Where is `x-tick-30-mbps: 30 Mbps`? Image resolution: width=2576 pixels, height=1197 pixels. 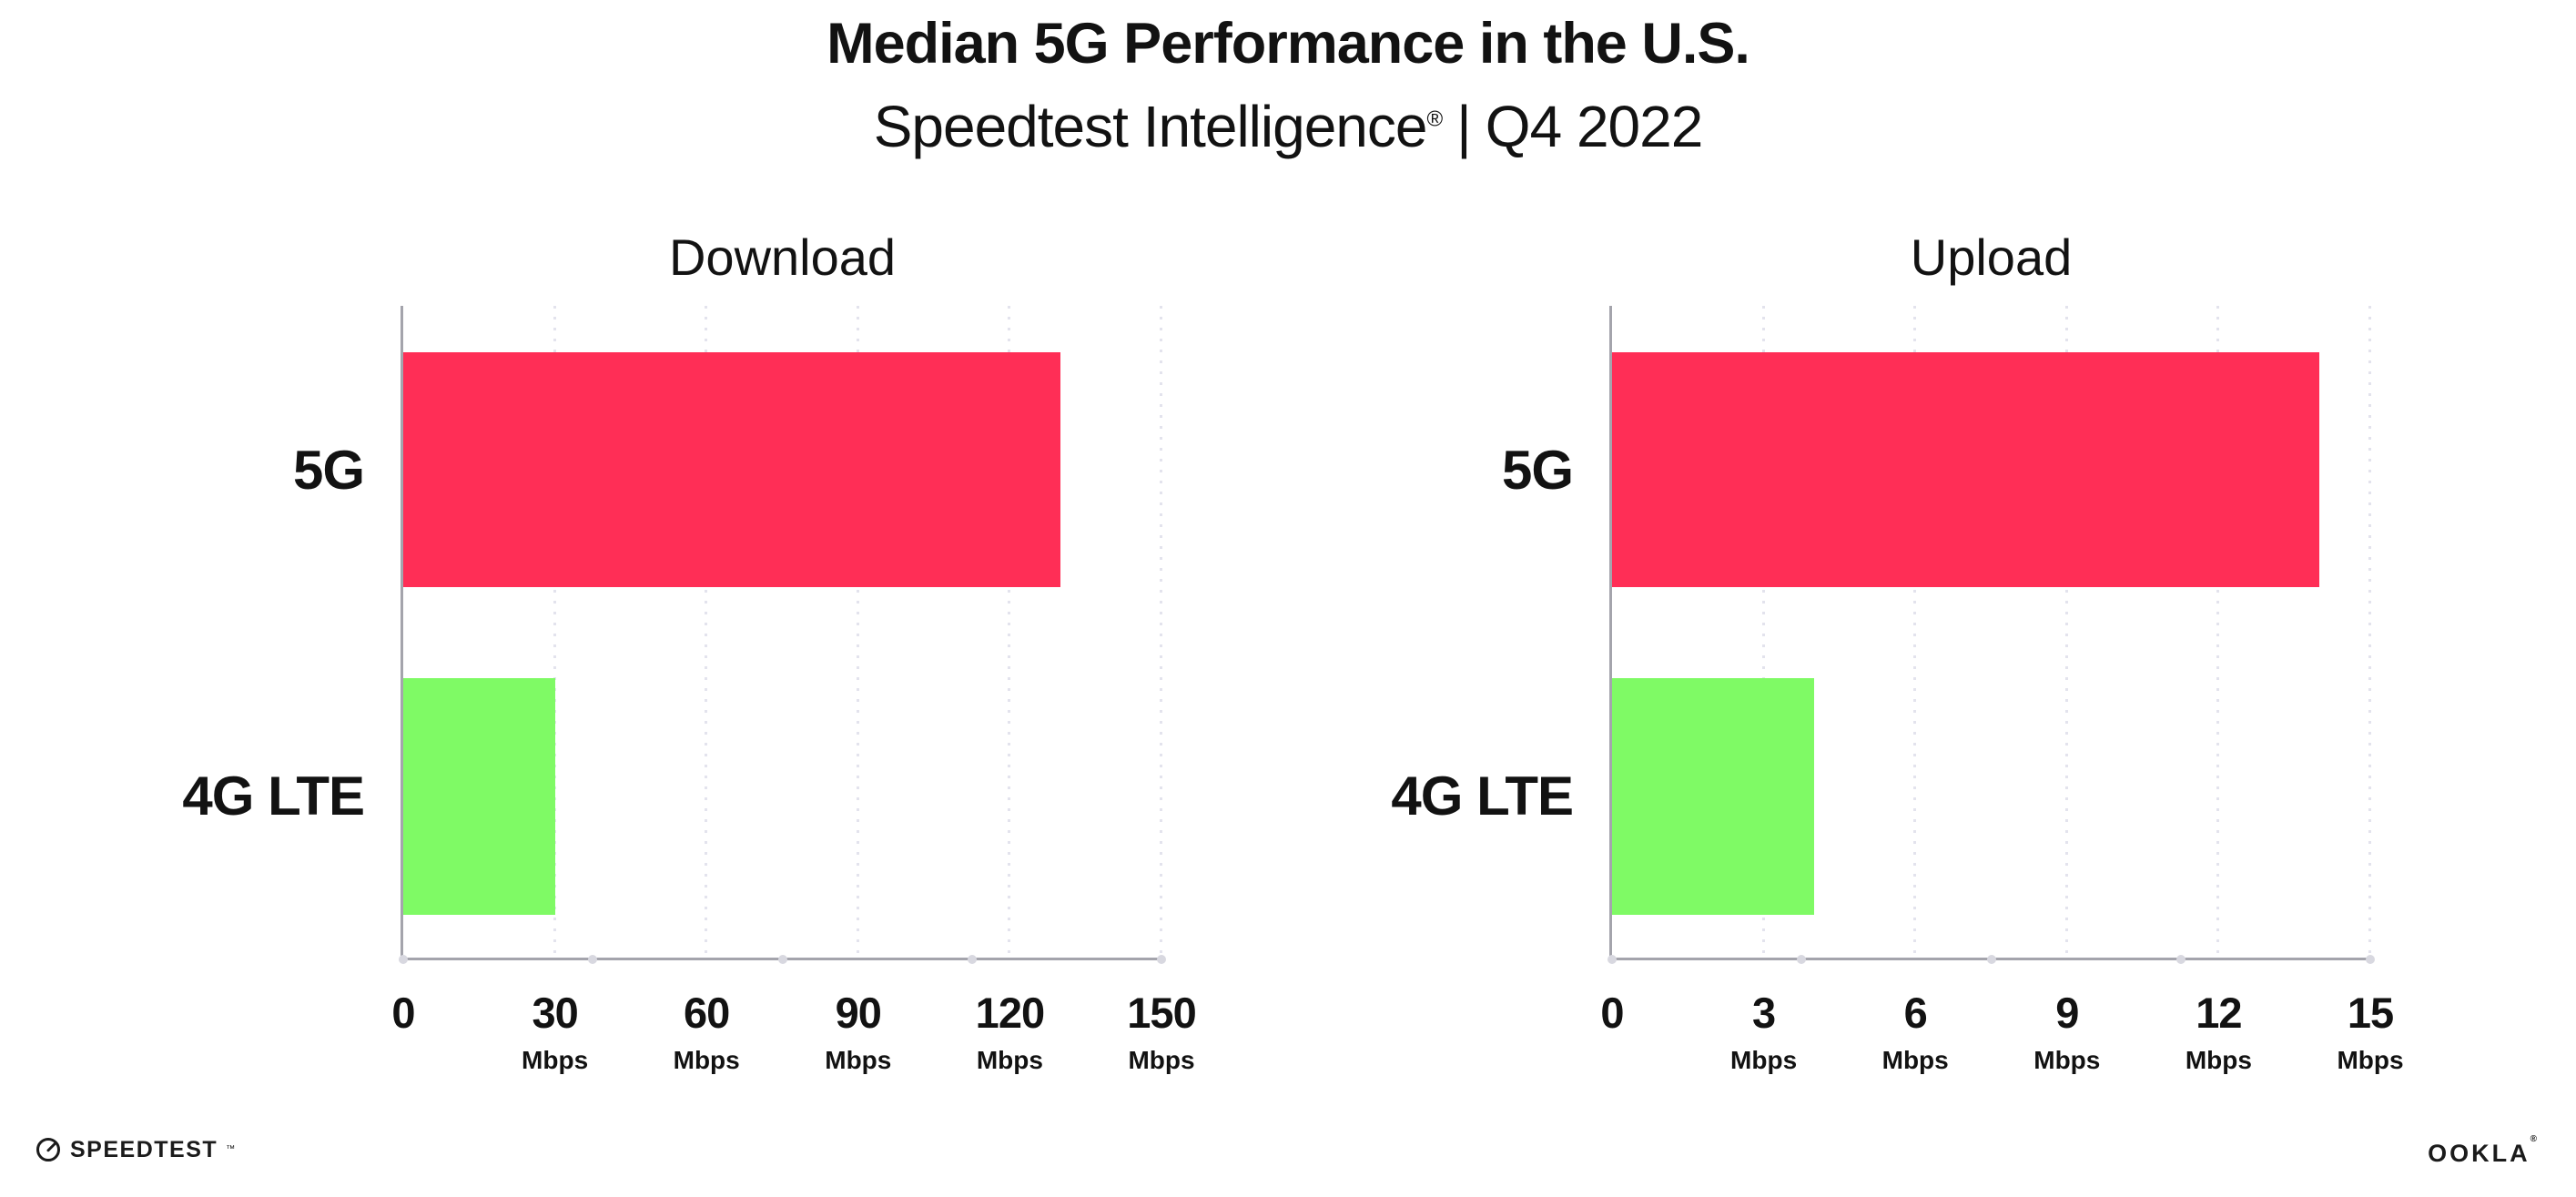 x-tick-30-mbps: 30 Mbps is located at coordinates (555, 1031).